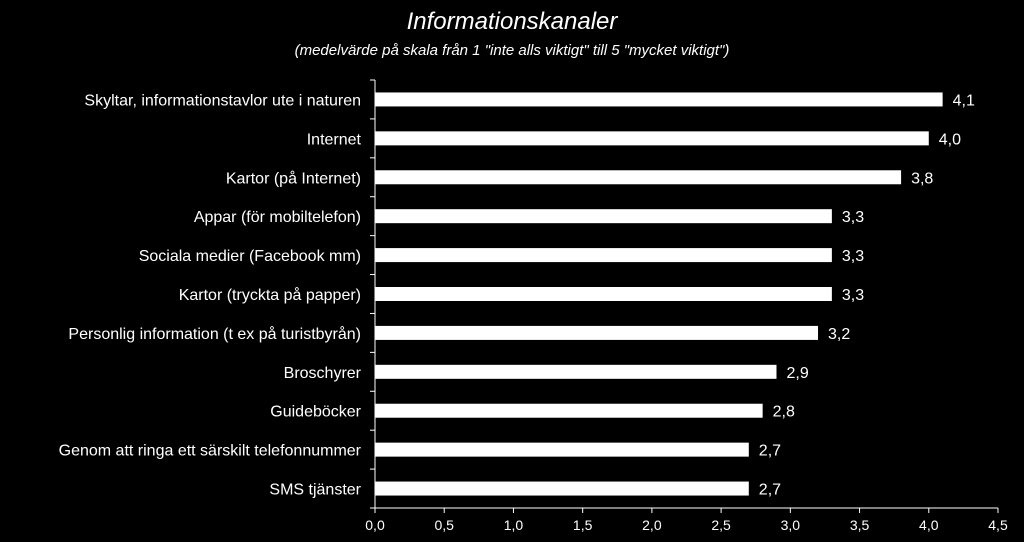 The width and height of the screenshot is (1024, 542). Describe the element at coordinates (512, 21) in the screenshot. I see `chart-title: Informationskanaler` at that location.